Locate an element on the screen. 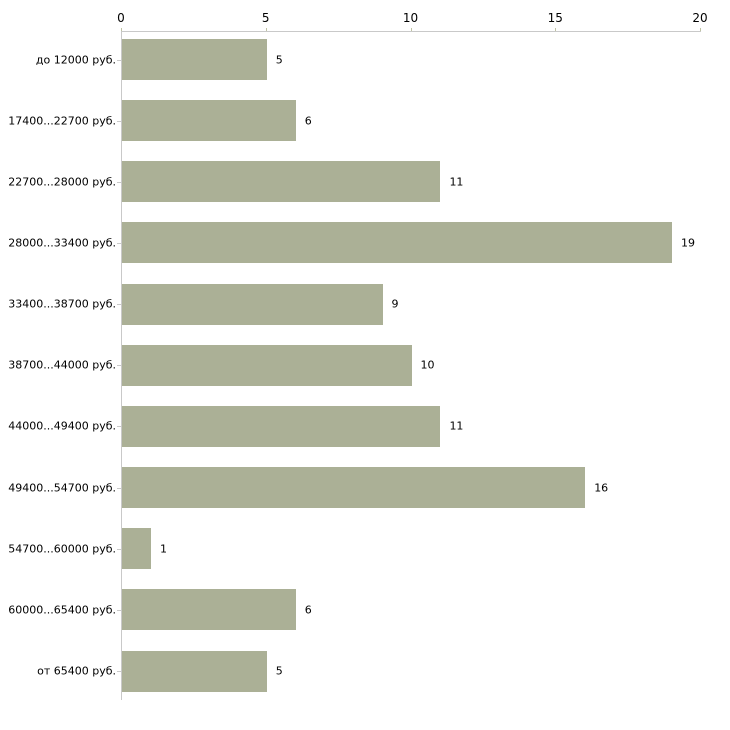  bar-value-label: 16 is located at coordinates (601, 488).